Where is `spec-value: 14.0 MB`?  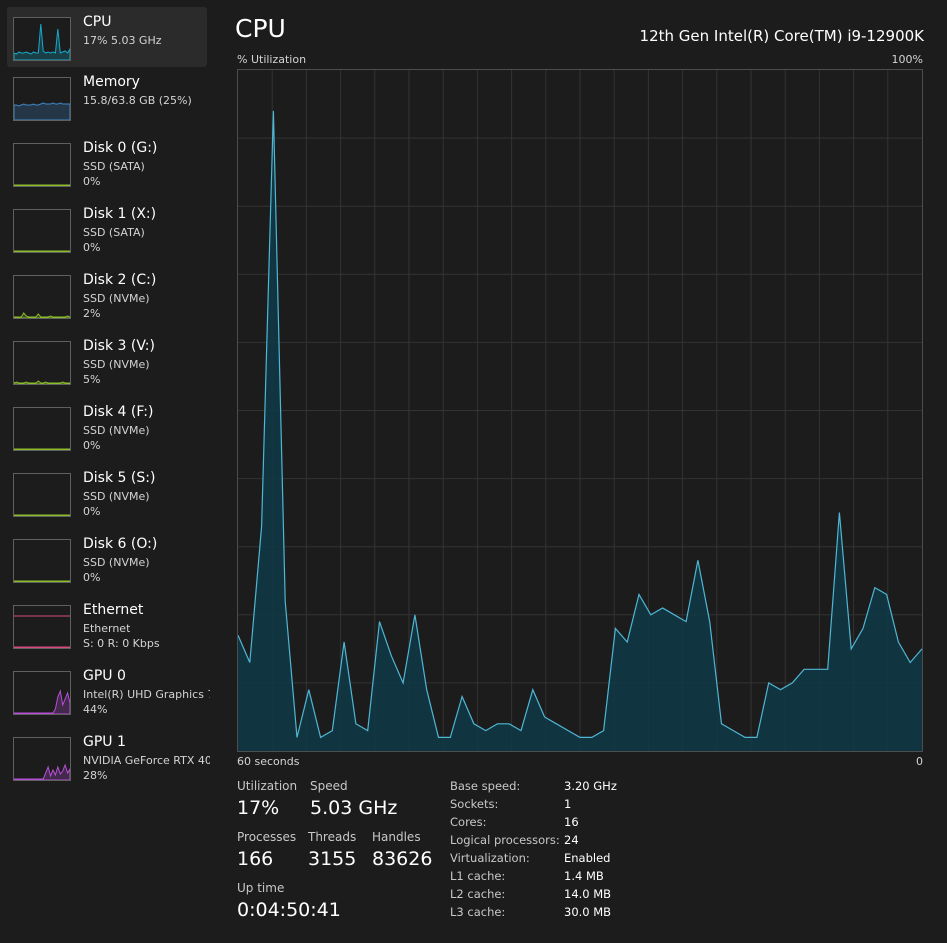
spec-value: 14.0 MB is located at coordinates (588, 894).